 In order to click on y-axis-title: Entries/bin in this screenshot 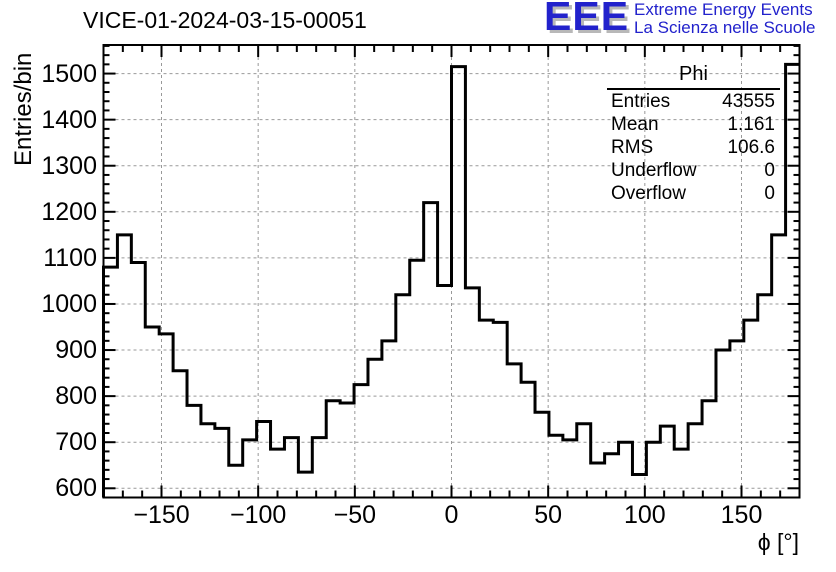, I will do `click(23, 109)`.